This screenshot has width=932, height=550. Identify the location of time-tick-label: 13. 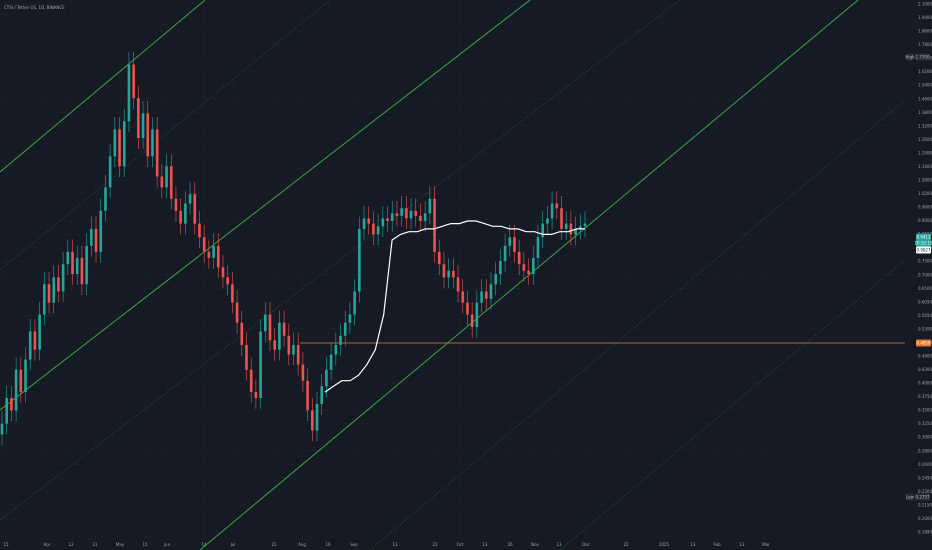
(395, 544).